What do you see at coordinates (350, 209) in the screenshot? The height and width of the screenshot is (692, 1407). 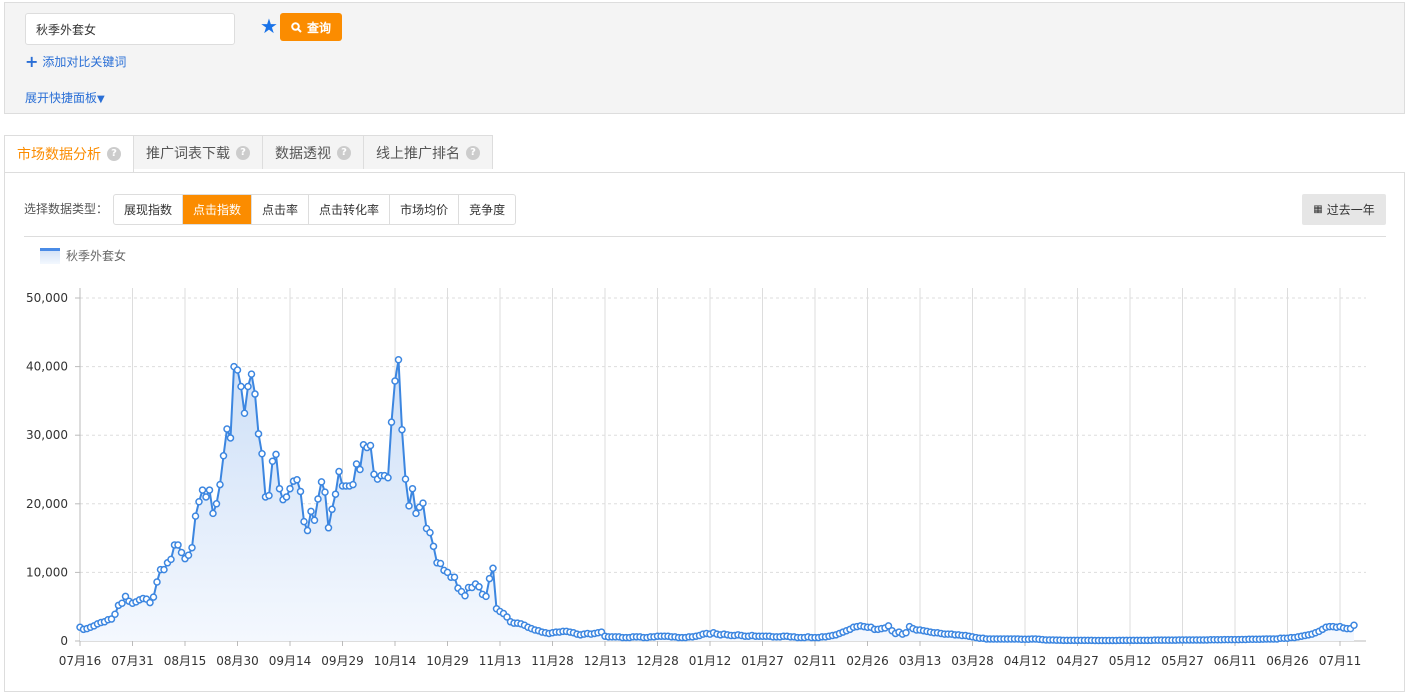 I see `type-conversion-rate: 点击转化率` at bounding box center [350, 209].